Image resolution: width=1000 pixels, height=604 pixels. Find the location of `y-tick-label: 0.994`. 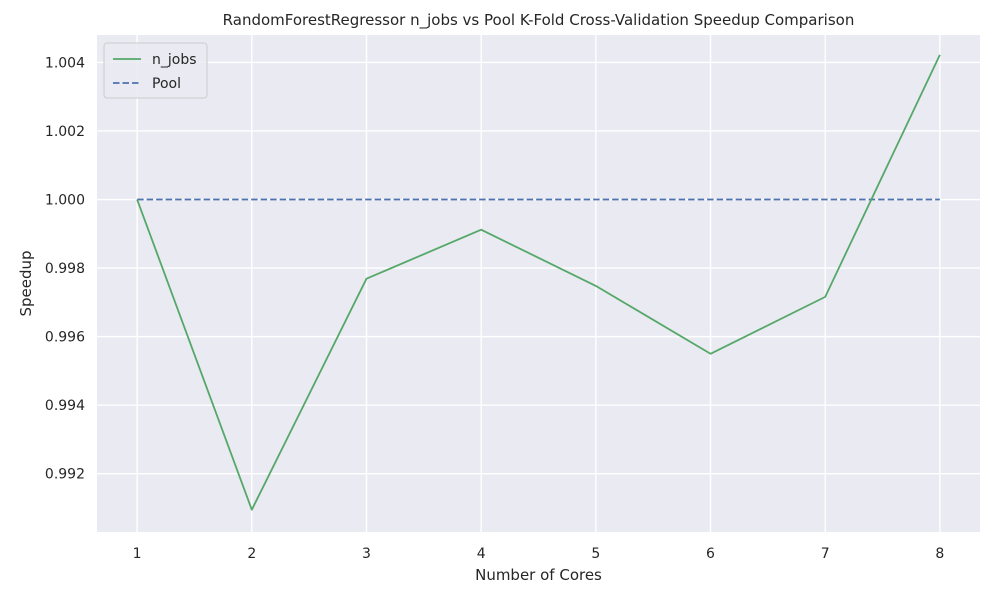

y-tick-label: 0.994 is located at coordinates (65, 406).